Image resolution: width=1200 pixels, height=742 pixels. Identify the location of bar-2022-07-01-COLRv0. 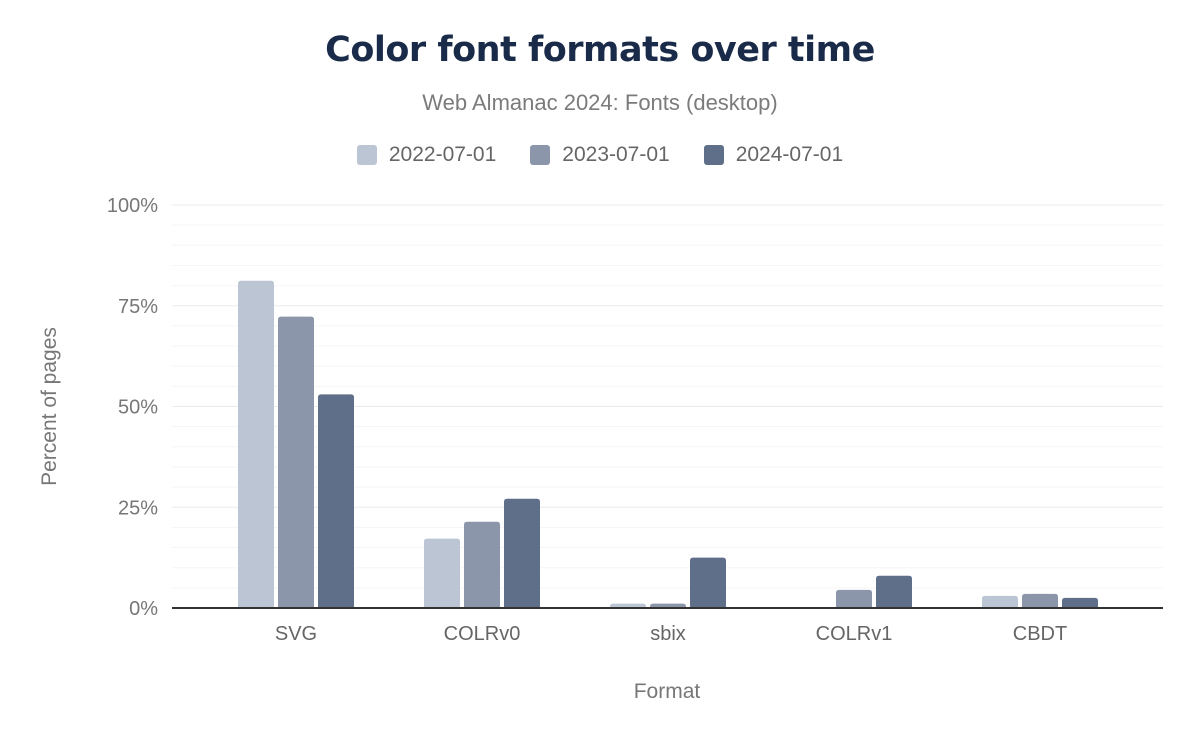
(442, 573).